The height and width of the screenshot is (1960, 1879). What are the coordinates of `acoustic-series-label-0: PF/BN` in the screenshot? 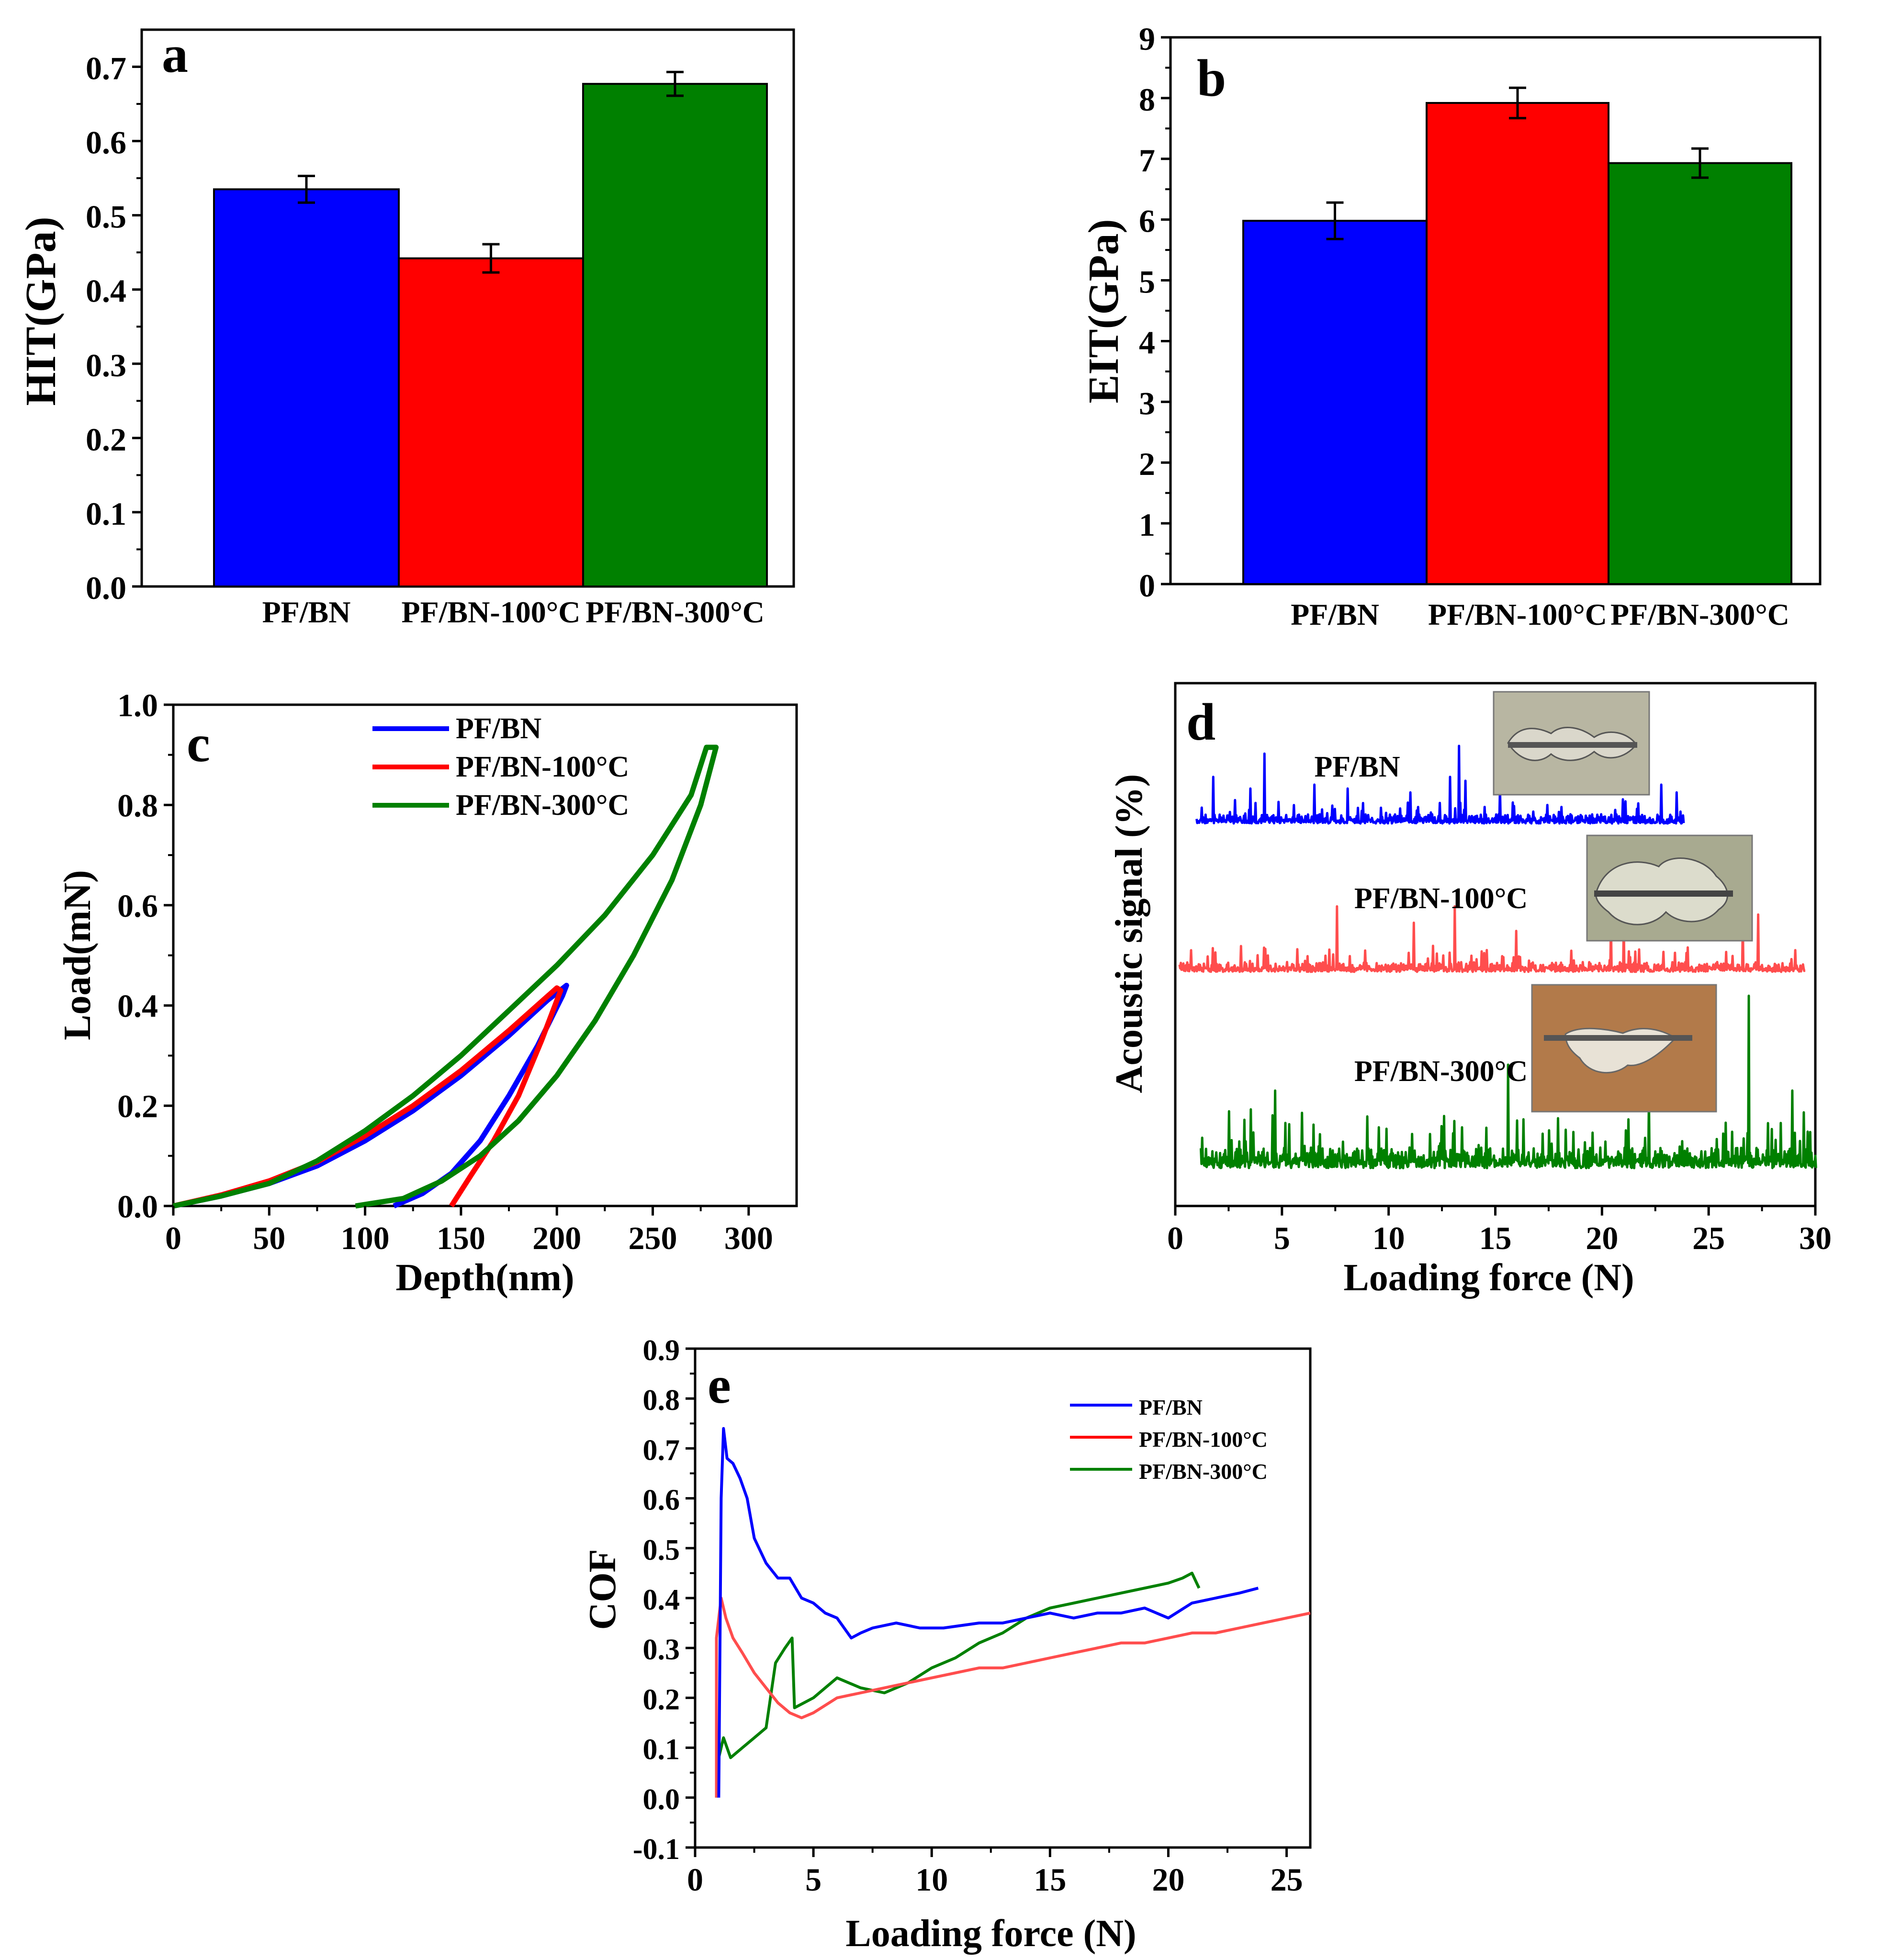 It's located at (1357, 767).